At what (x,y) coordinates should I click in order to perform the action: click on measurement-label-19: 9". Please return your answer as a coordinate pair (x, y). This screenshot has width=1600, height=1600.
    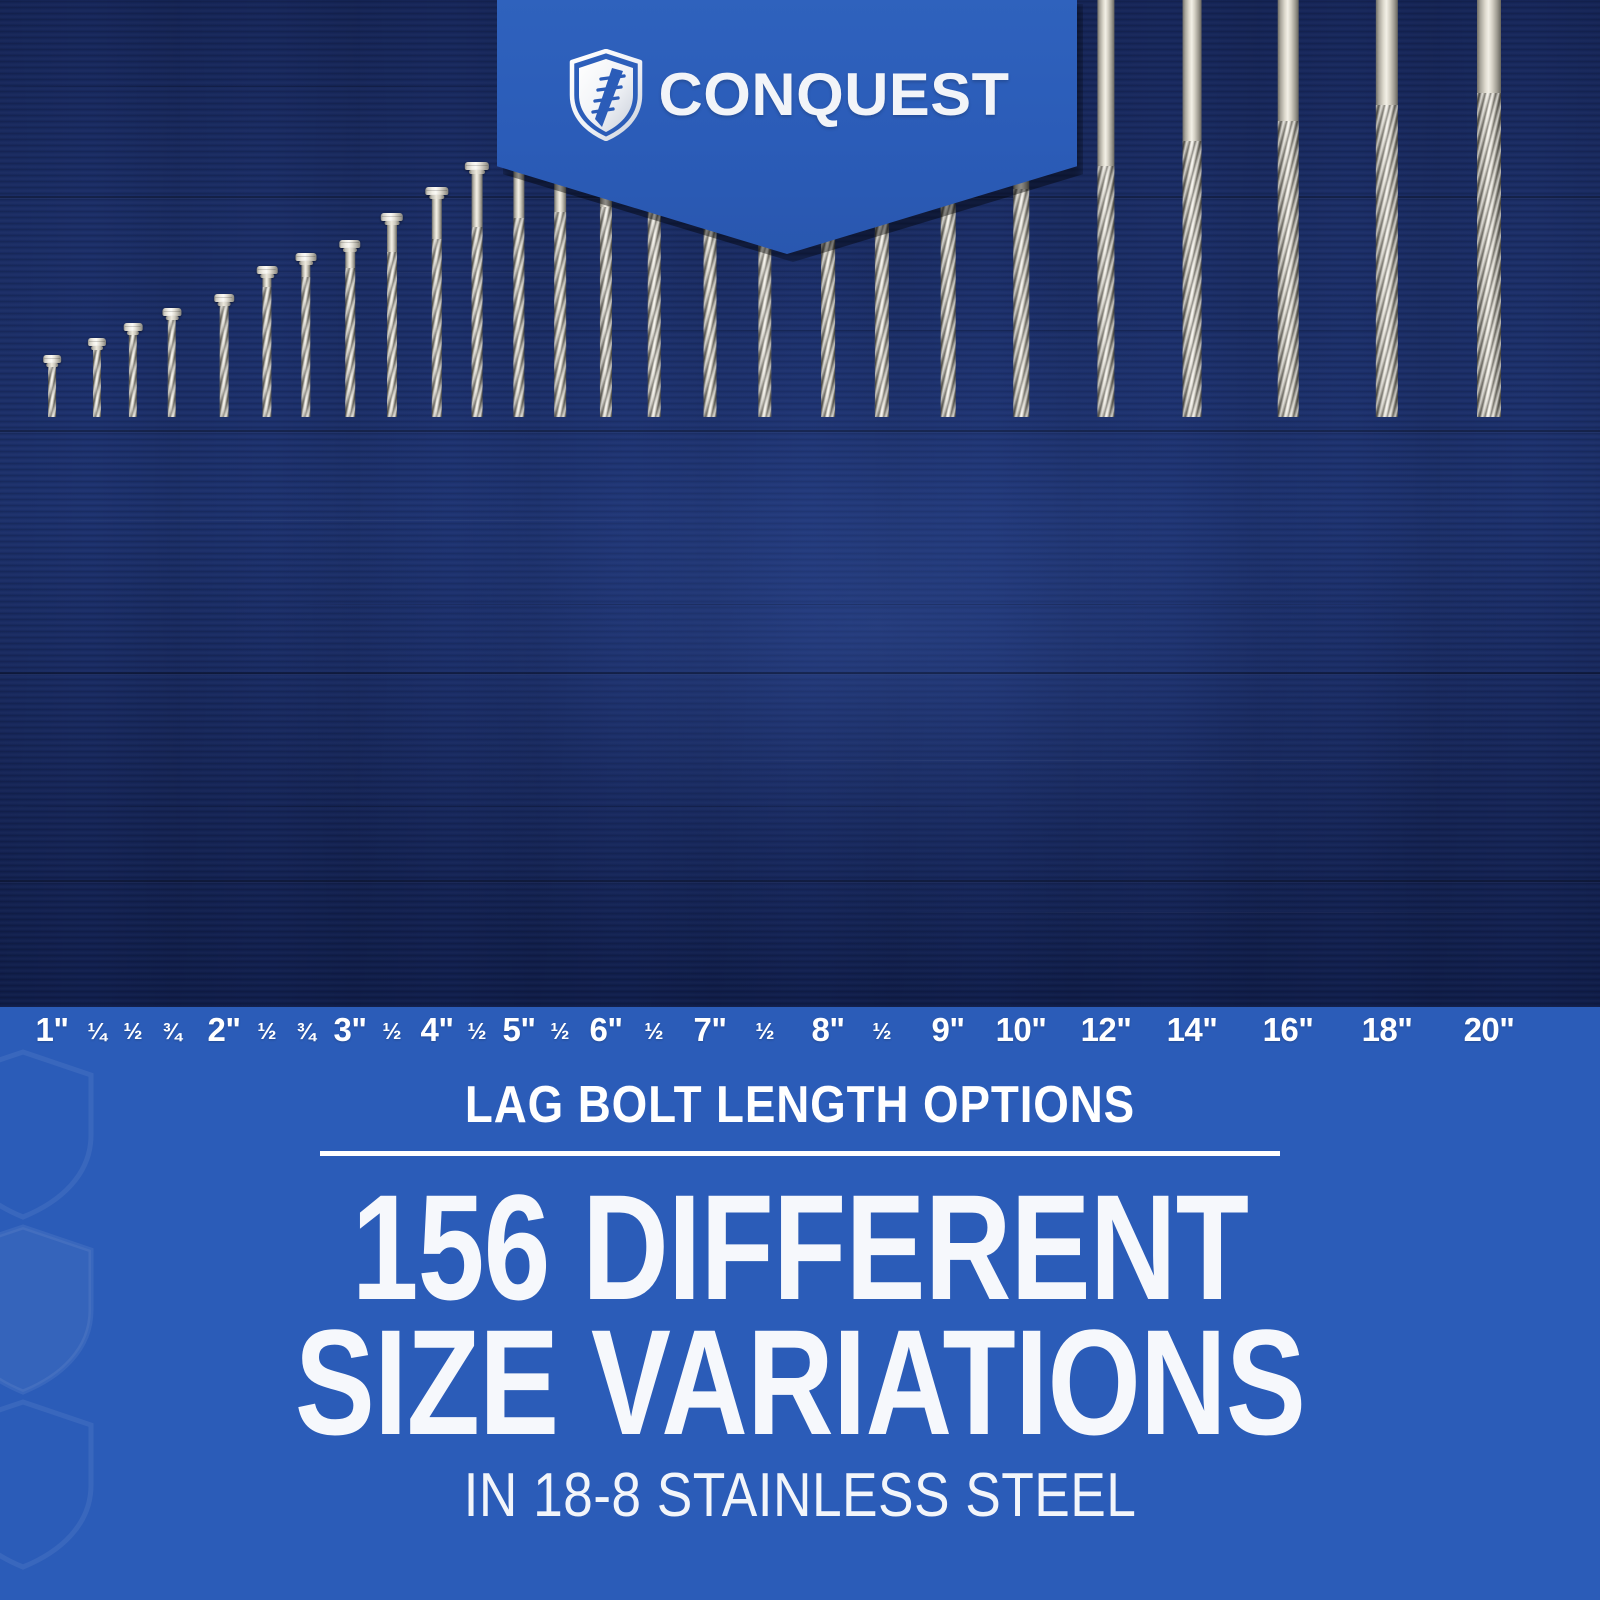
    Looking at the image, I should click on (948, 1029).